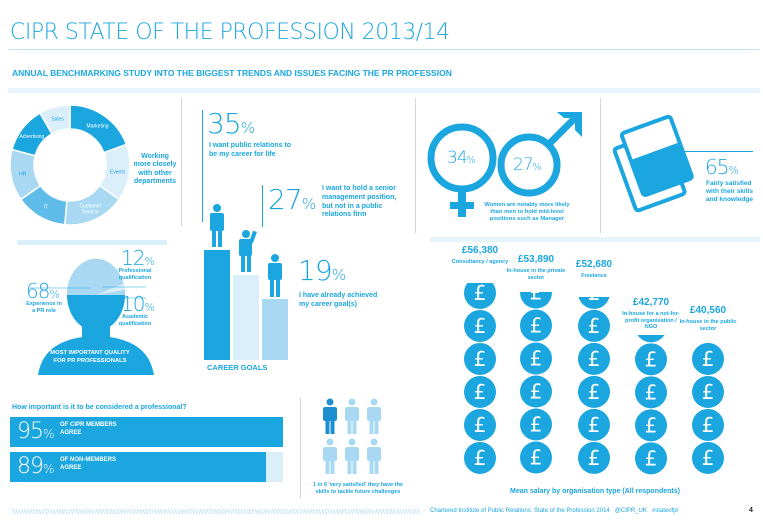  Describe the element at coordinates (527, 165) in the screenshot. I see `men-percent: 27%` at that location.